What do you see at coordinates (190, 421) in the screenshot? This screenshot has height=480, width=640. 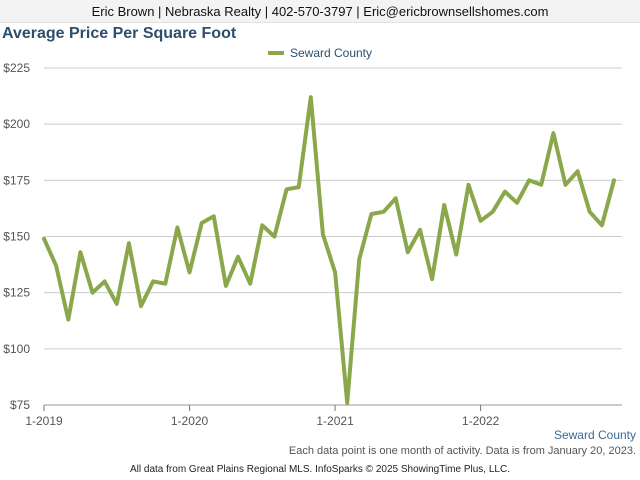 I see `x-tick-label: 1-2020` at bounding box center [190, 421].